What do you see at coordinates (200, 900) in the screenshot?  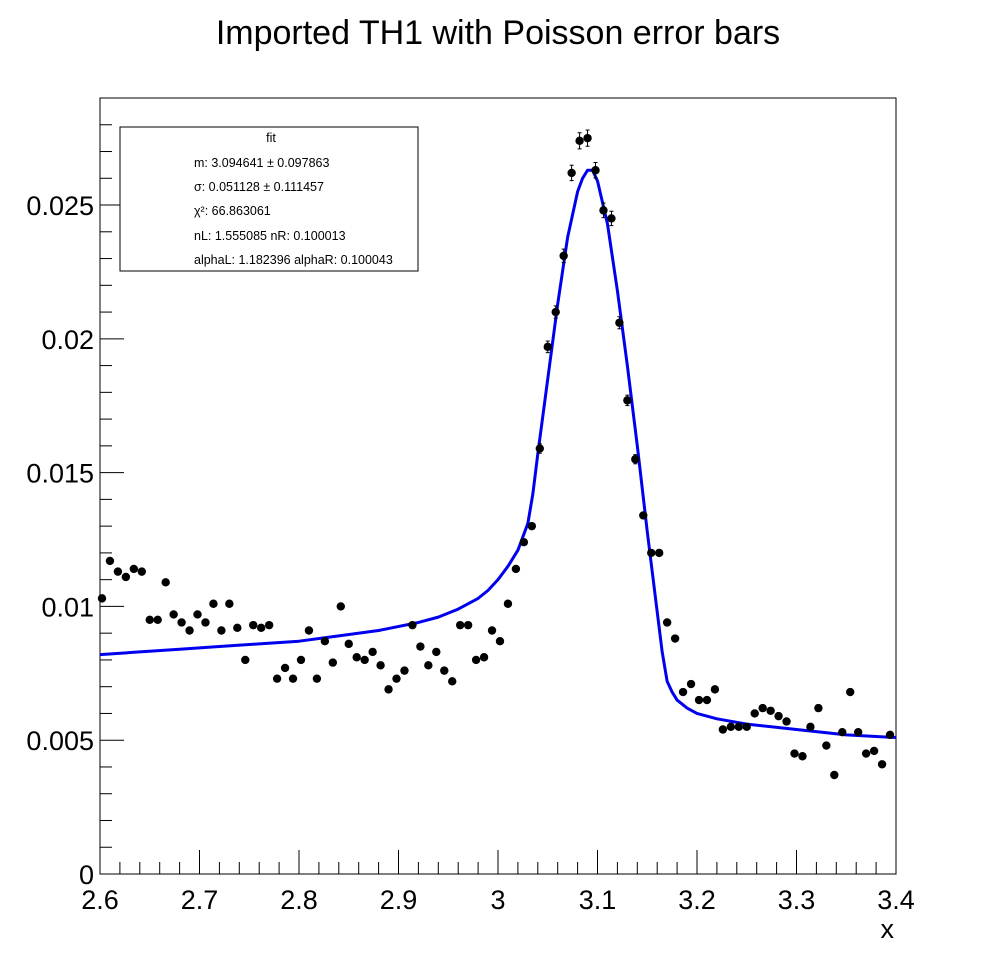 I see `x-tick-label: 2.7` at bounding box center [200, 900].